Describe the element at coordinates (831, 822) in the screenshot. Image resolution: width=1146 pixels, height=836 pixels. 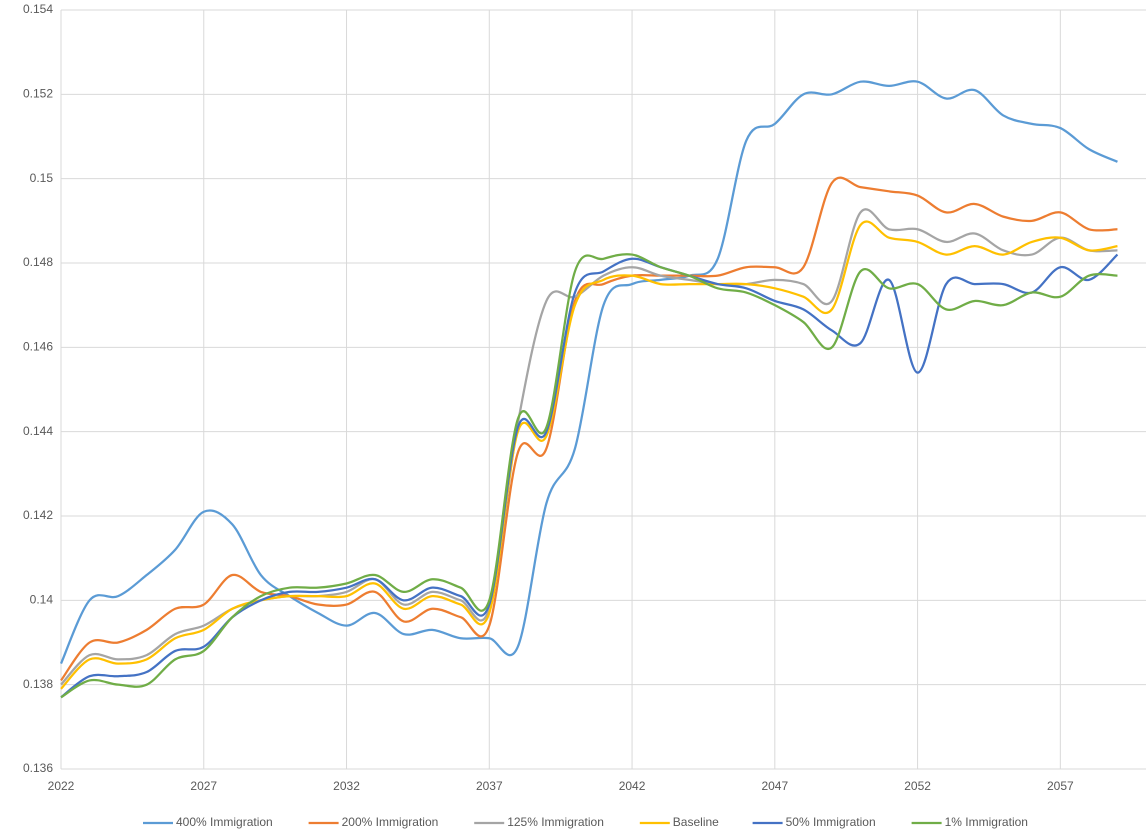
I see `legend-label: 50% Immigration` at that location.